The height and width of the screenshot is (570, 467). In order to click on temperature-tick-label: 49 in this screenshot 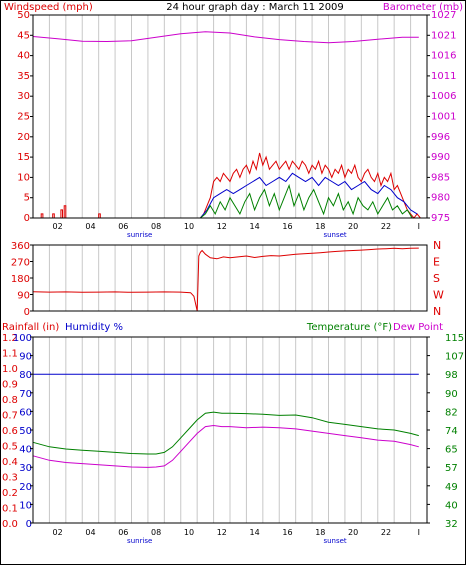, I will do `click(451, 487)`.